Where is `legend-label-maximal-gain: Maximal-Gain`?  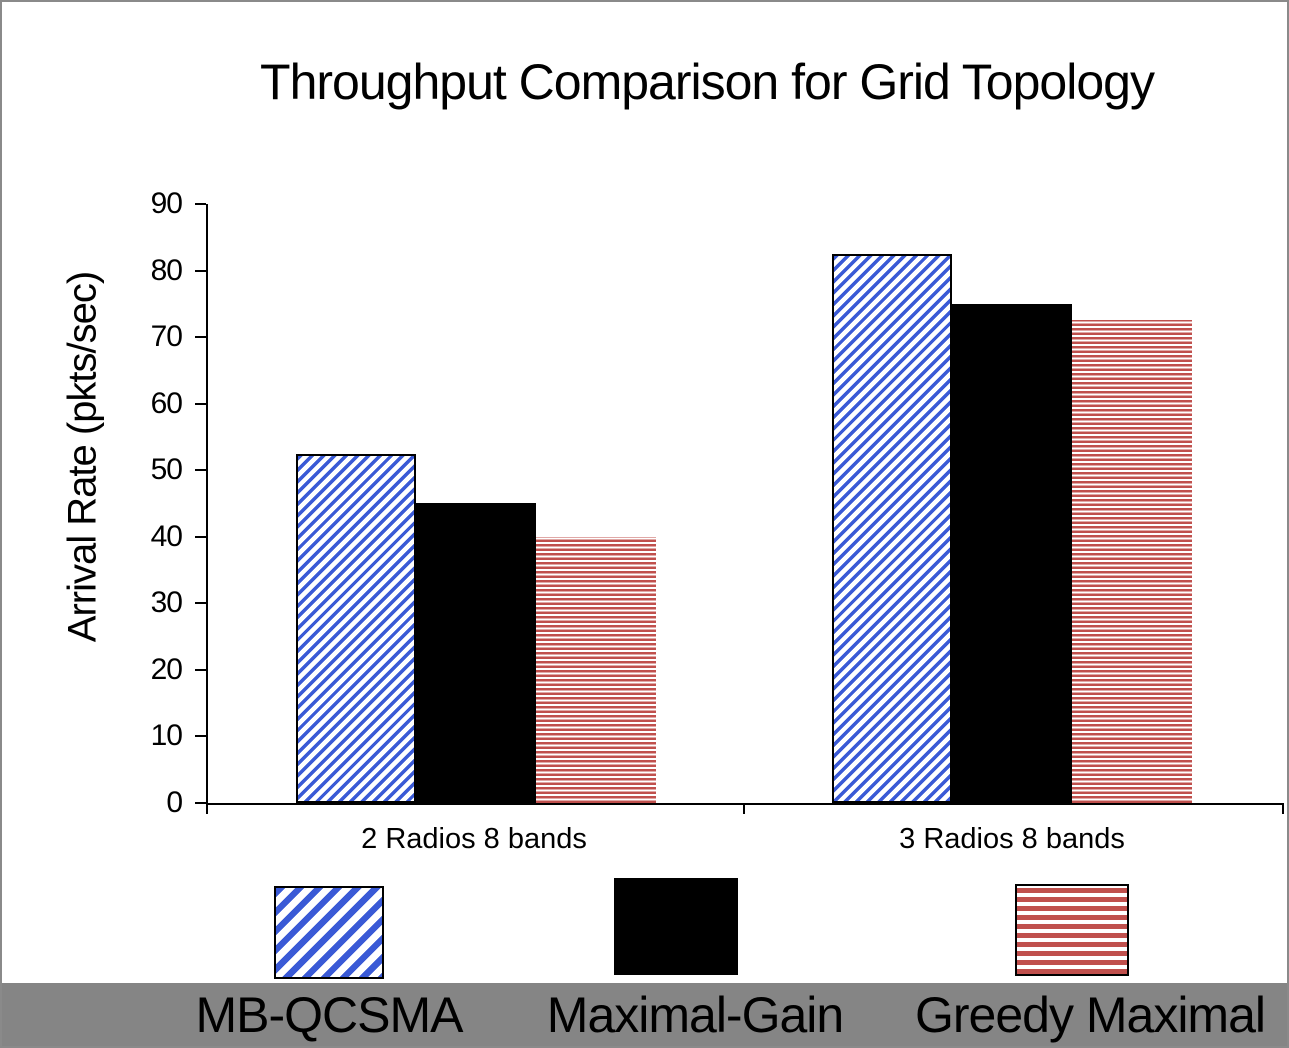
legend-label-maximal-gain: Maximal-Gain is located at coordinates (695, 1014).